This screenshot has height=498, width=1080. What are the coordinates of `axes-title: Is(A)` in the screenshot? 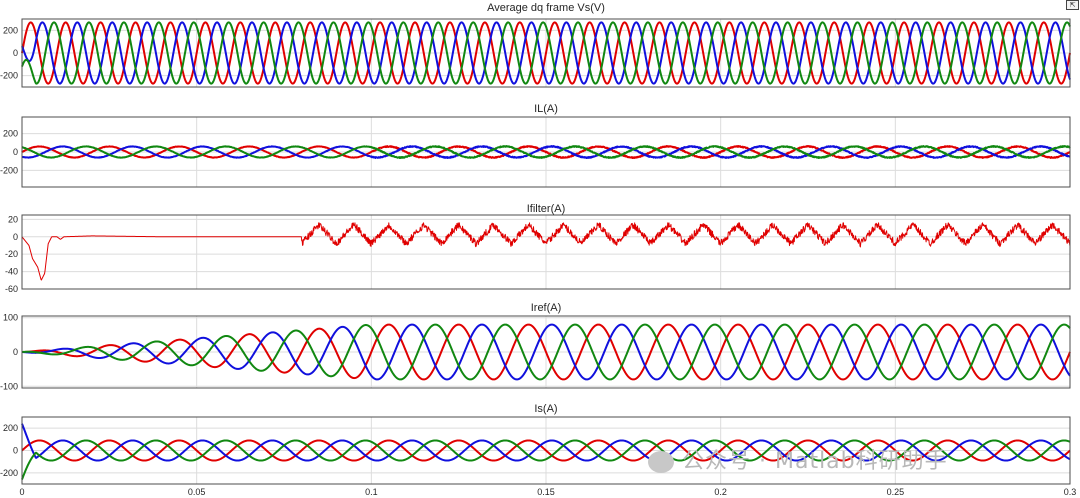 It's located at (545, 409).